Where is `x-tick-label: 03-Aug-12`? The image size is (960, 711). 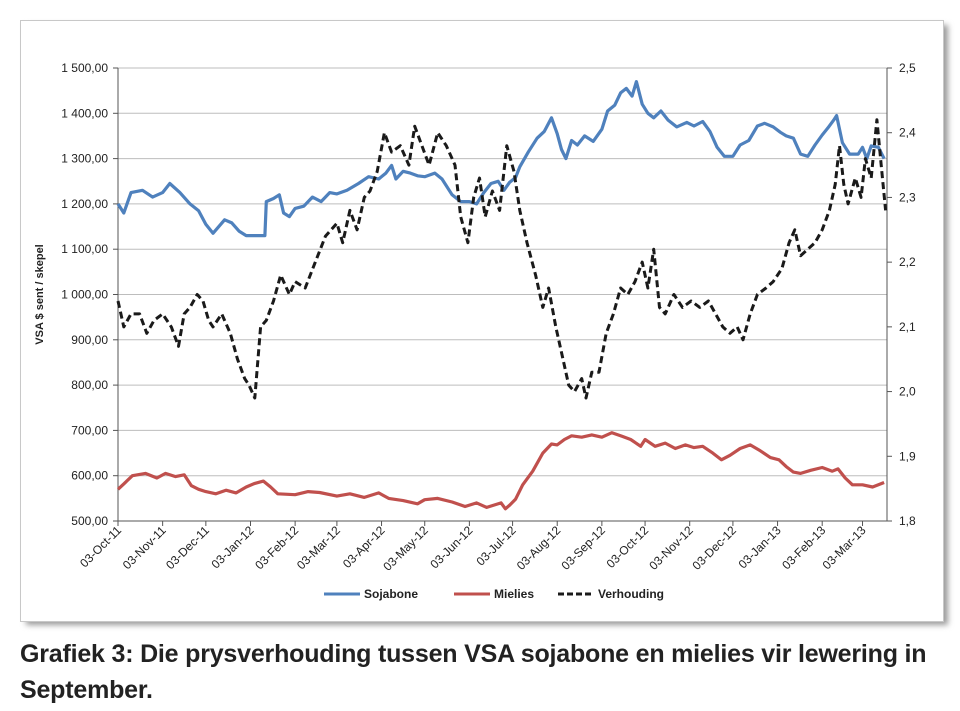 x-tick-label: 03-Aug-12 is located at coordinates (539, 548).